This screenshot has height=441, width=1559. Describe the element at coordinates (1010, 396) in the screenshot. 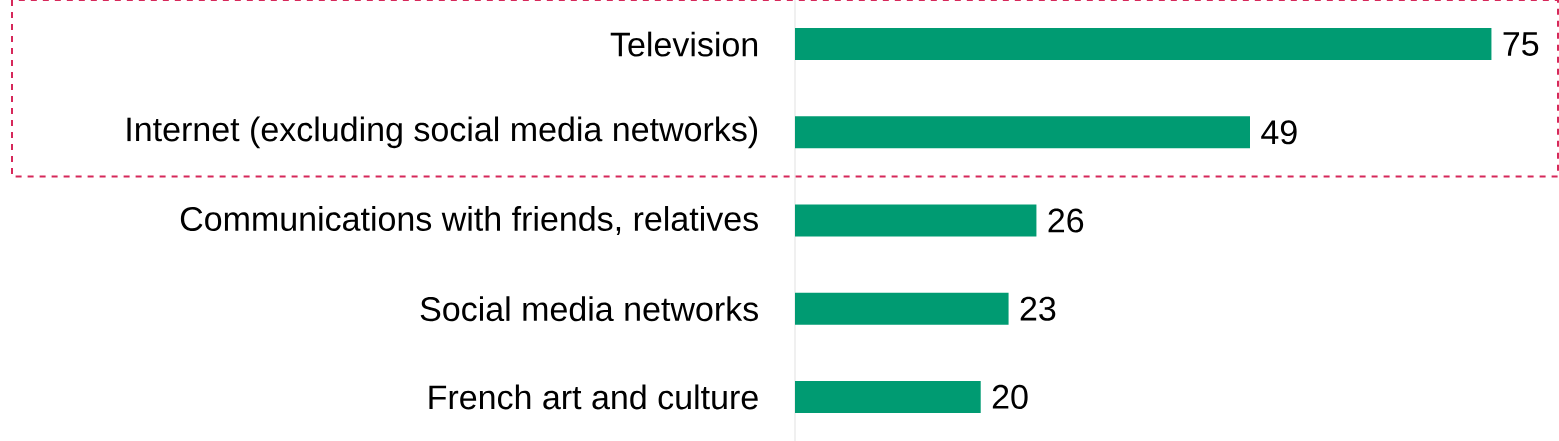

I see `data-label: 20` at that location.